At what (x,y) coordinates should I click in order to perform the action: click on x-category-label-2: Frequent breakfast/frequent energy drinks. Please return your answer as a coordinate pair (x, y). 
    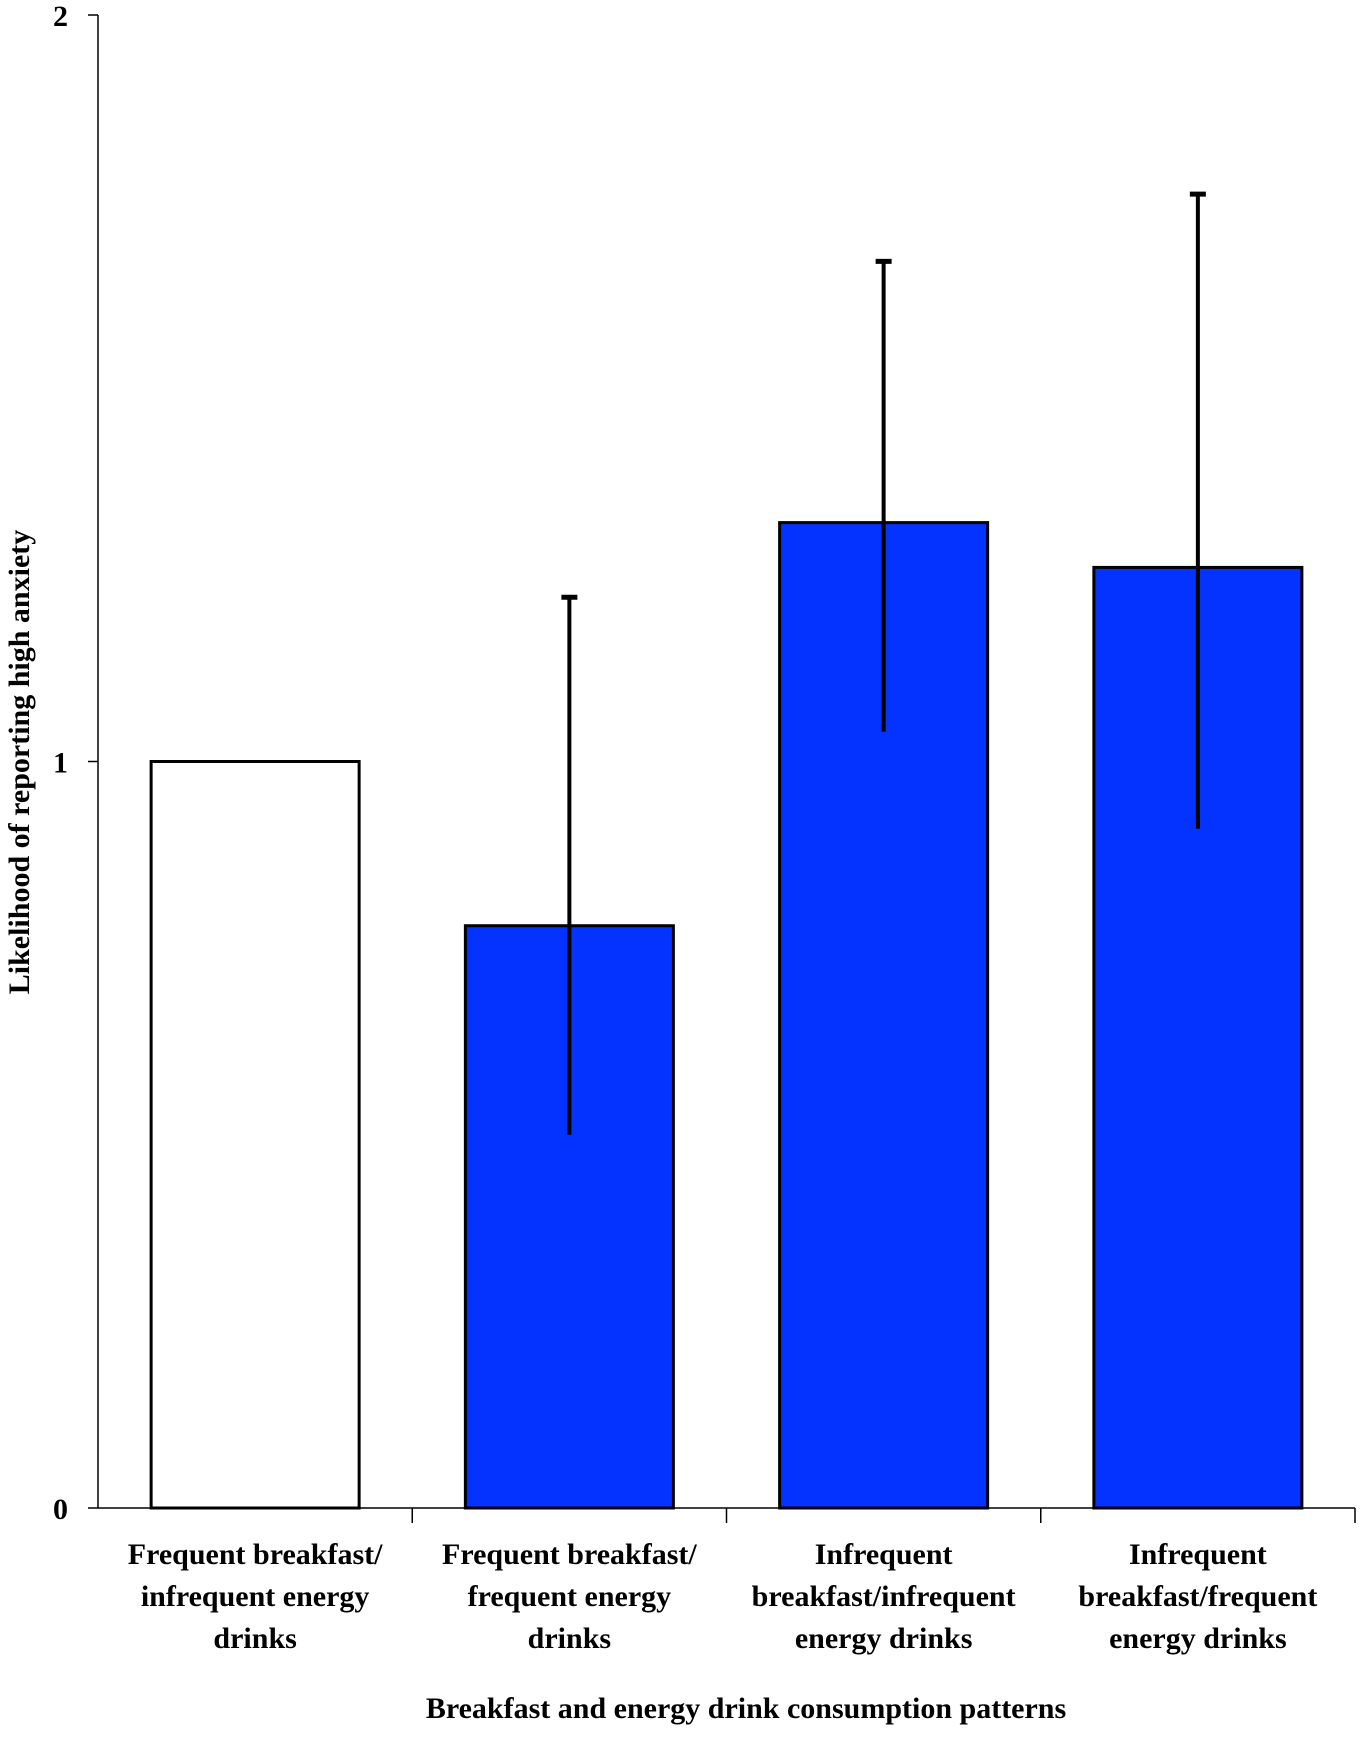
    Looking at the image, I should click on (569, 1596).